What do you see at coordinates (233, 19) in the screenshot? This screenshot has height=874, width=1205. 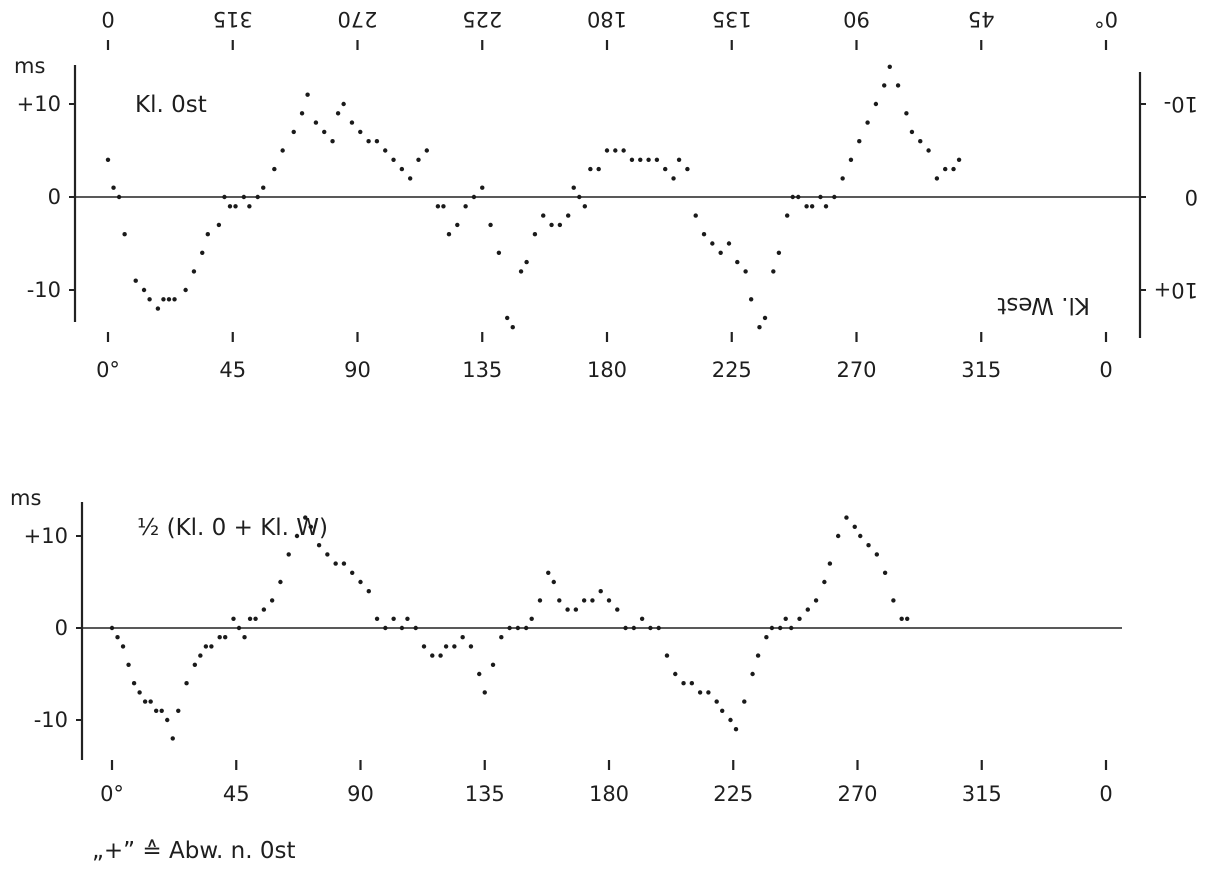 I see `x-top-tick-label: 315` at bounding box center [233, 19].